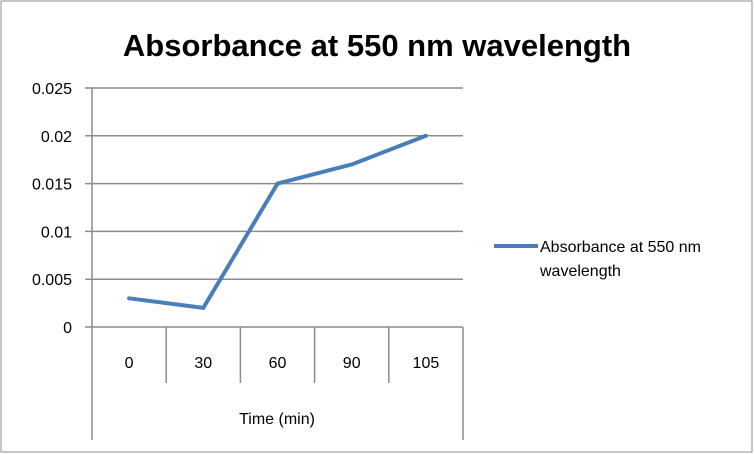  Describe the element at coordinates (56, 232) in the screenshot. I see `y-tick-label: 0.01` at that location.